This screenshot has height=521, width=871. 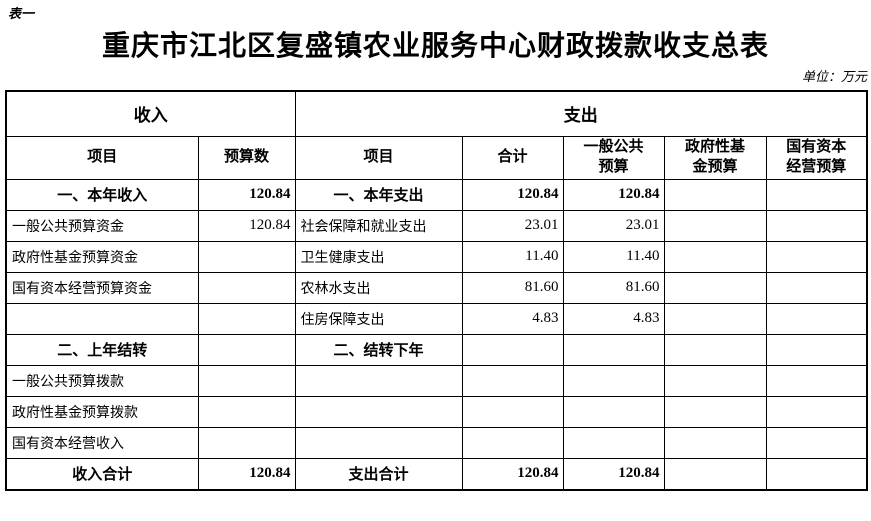 I want to click on income-item-cell: 二、上年结转, so click(x=102, y=349).